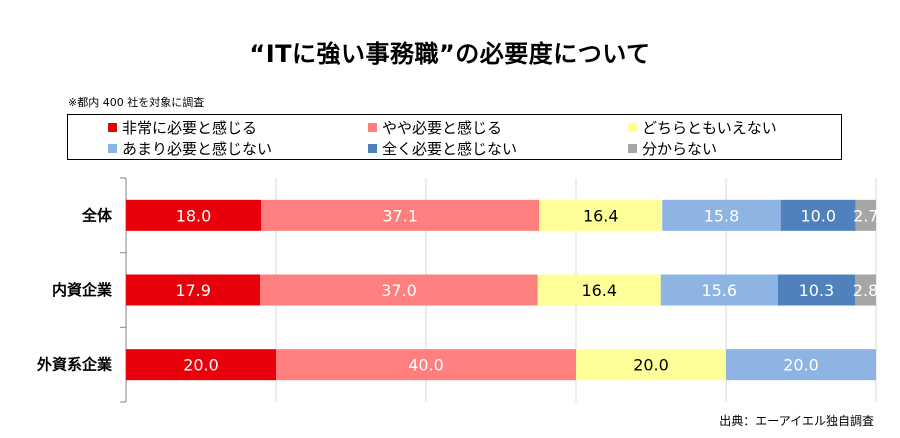 The image size is (900, 438). What do you see at coordinates (680, 148) in the screenshot?
I see `legend-label: 分からない` at bounding box center [680, 148].